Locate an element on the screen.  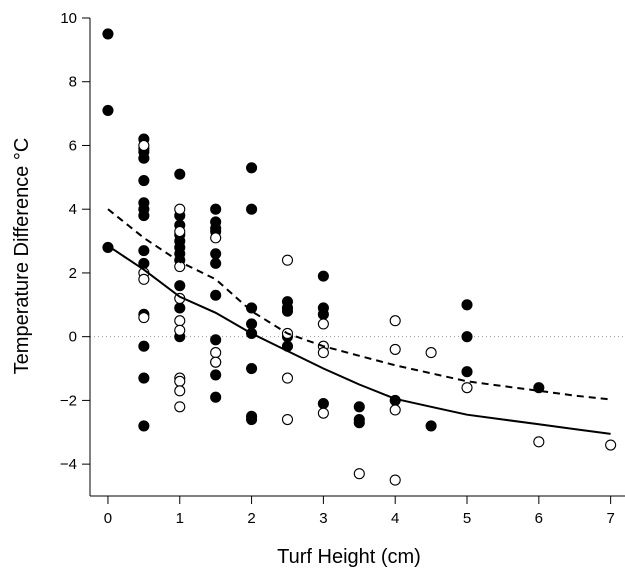
y-axis-label: Temperature Difference °C is located at coordinates (22, 256).